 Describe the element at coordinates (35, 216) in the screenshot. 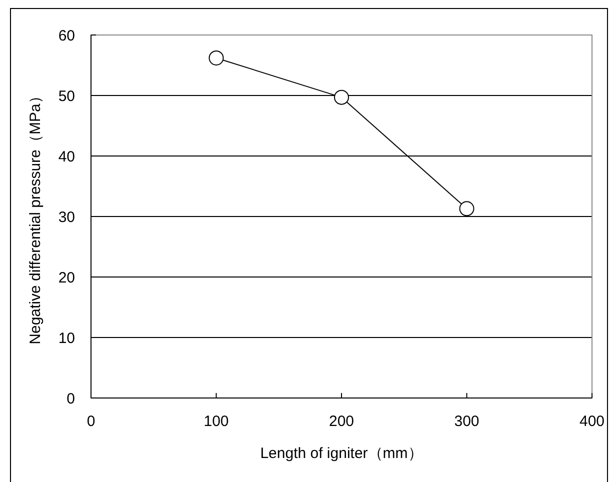

I see `y-axis-title: Negative differential pressure（MPa）` at that location.